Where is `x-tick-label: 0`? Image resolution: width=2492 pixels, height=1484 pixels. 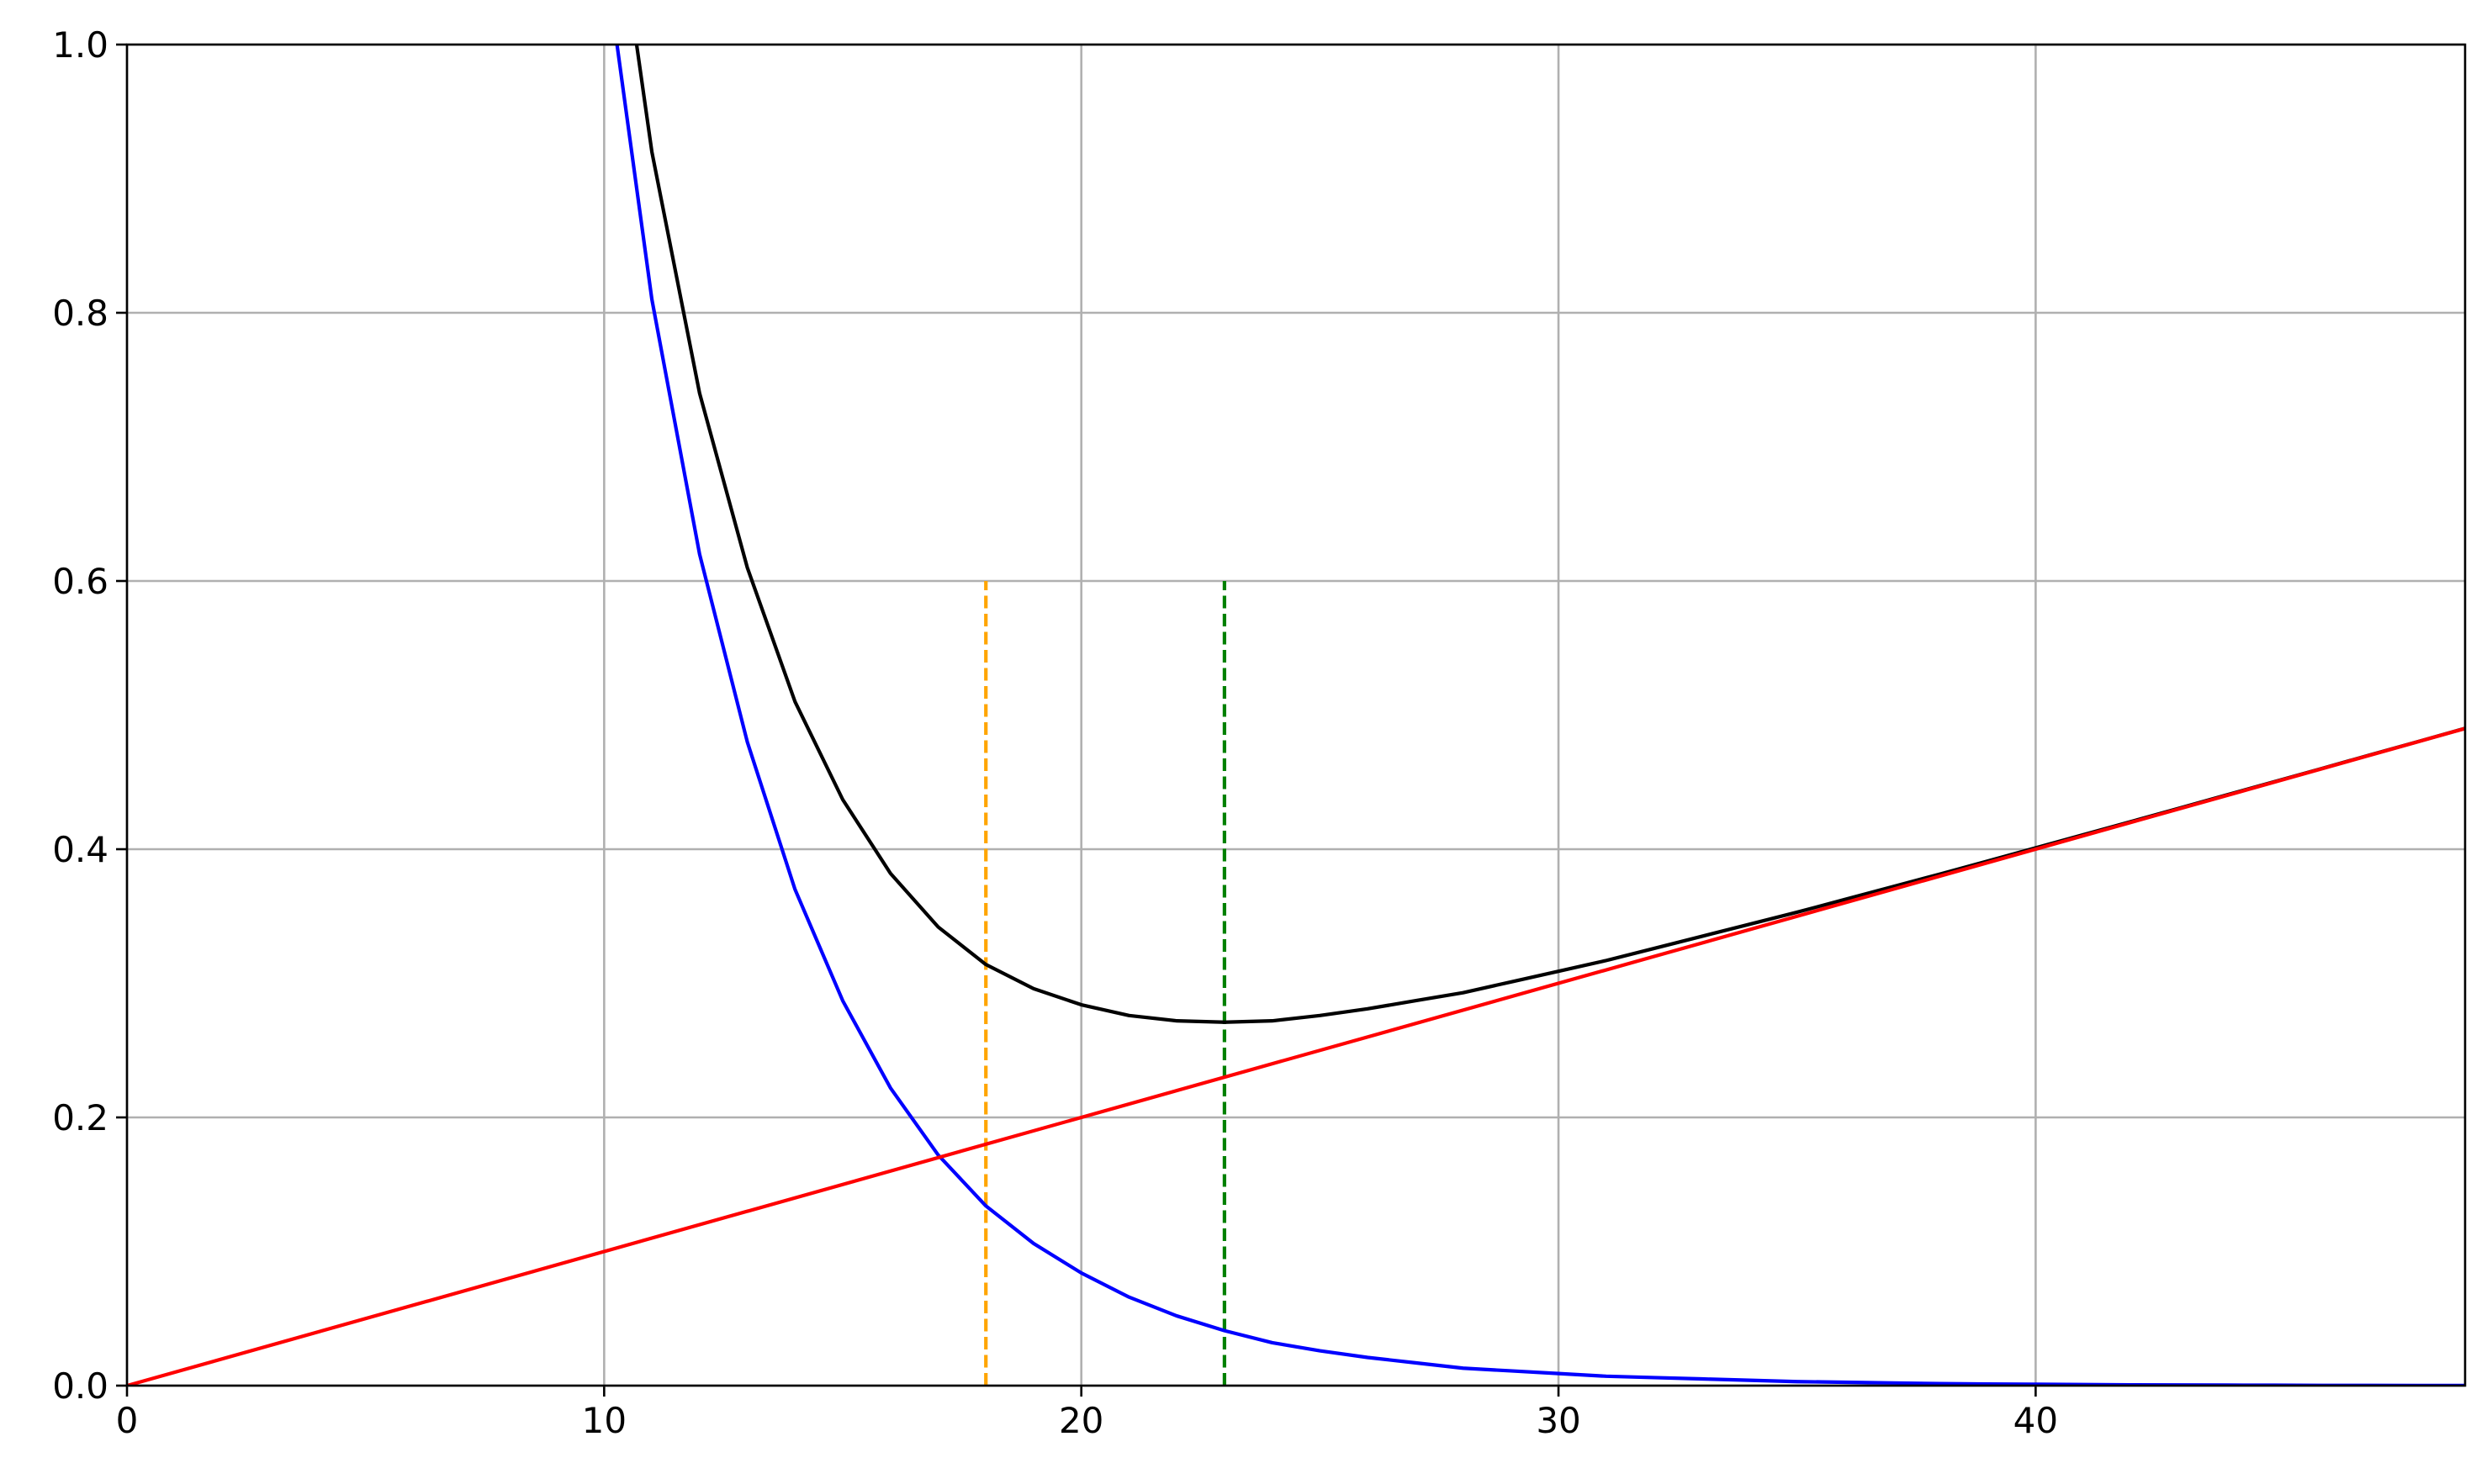
x-tick-label: 0 is located at coordinates (127, 1420).